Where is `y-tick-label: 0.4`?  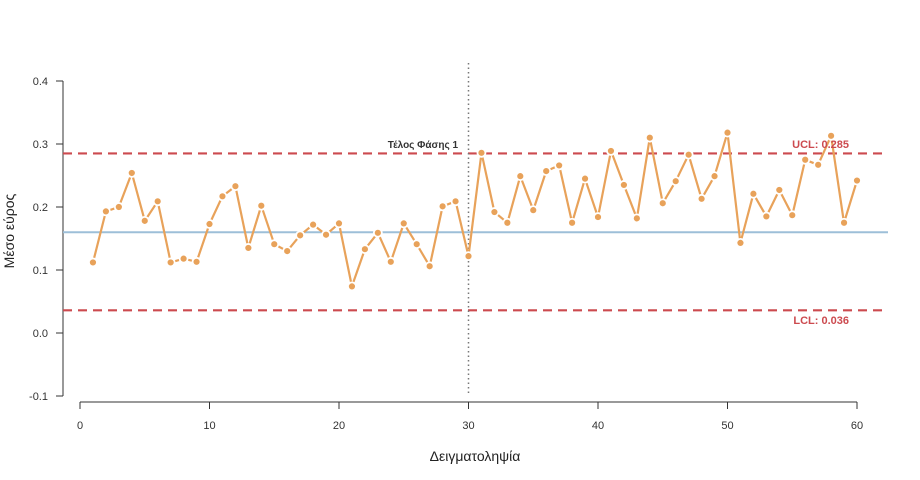
y-tick-label: 0.4 is located at coordinates (40, 82).